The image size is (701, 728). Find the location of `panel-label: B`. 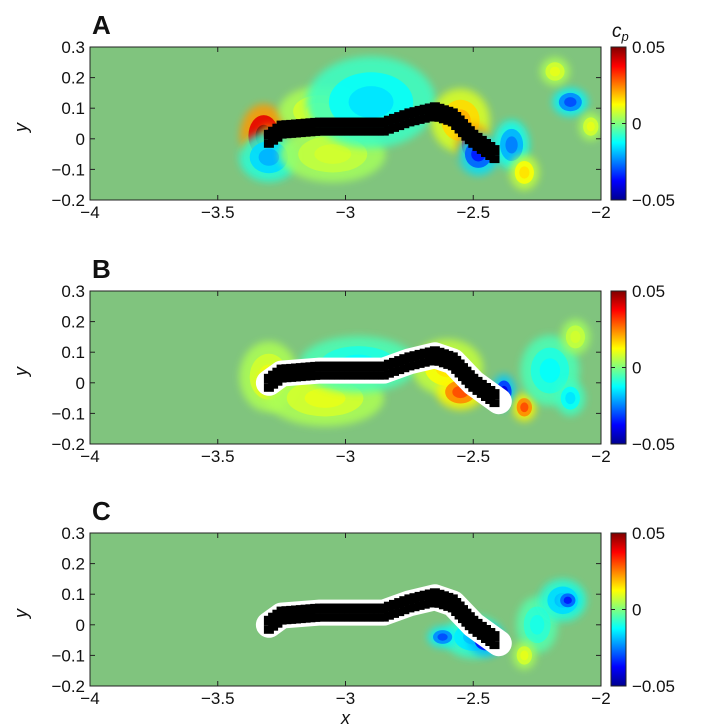

panel-label: B is located at coordinates (101, 269).